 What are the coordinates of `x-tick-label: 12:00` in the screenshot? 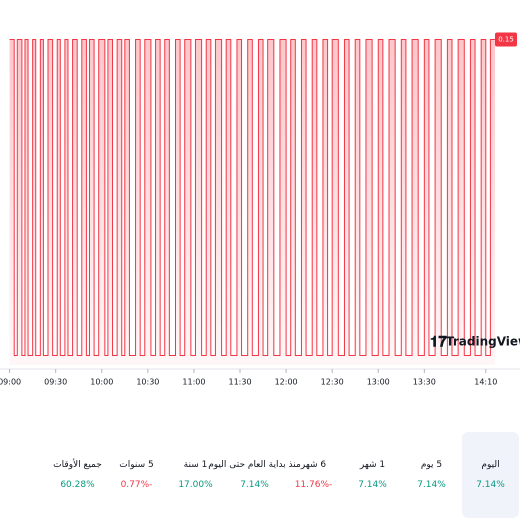 It's located at (286, 382).